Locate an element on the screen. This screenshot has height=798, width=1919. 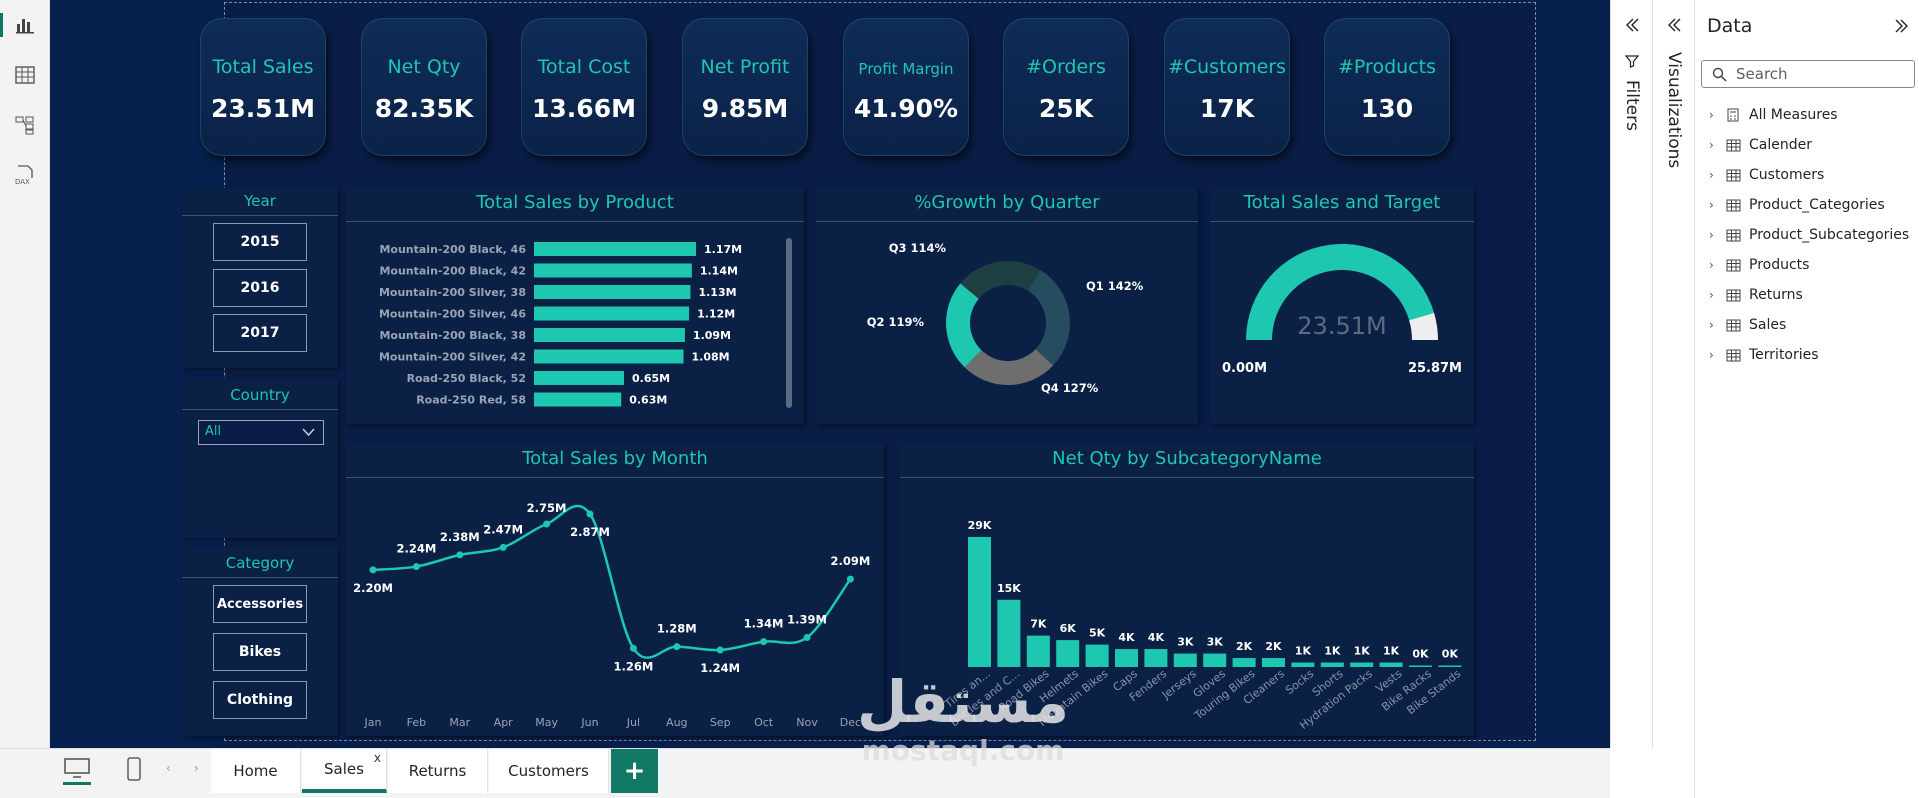
gauge-remaining-arc is located at coordinates (1423, 326).